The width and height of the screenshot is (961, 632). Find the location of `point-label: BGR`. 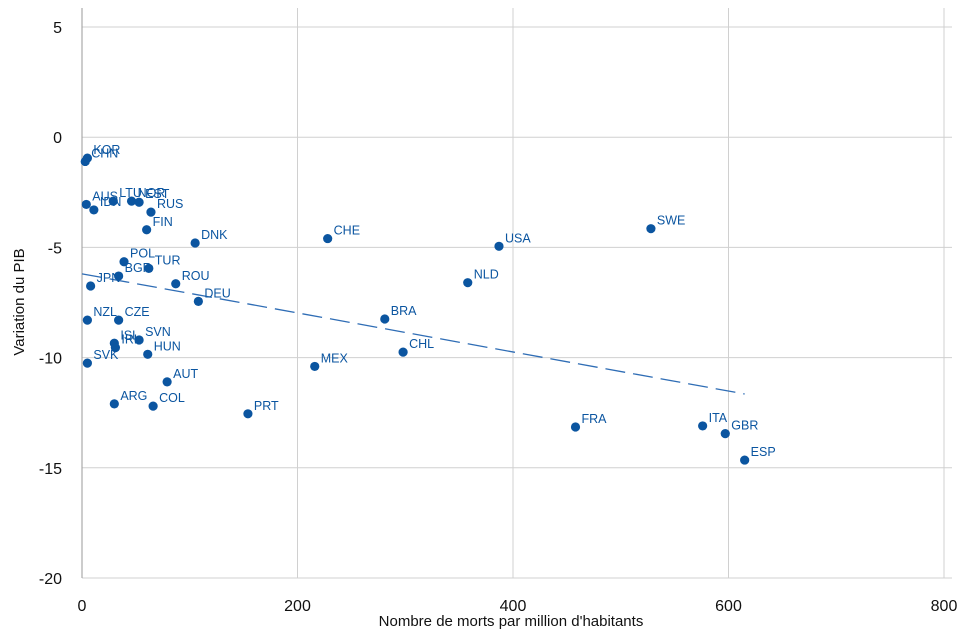

point-label: BGR is located at coordinates (138, 268).